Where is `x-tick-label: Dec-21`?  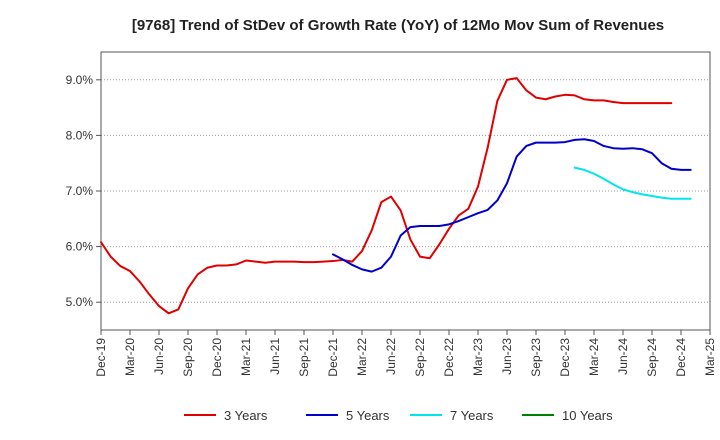 x-tick-label: Dec-21 is located at coordinates (333, 357).